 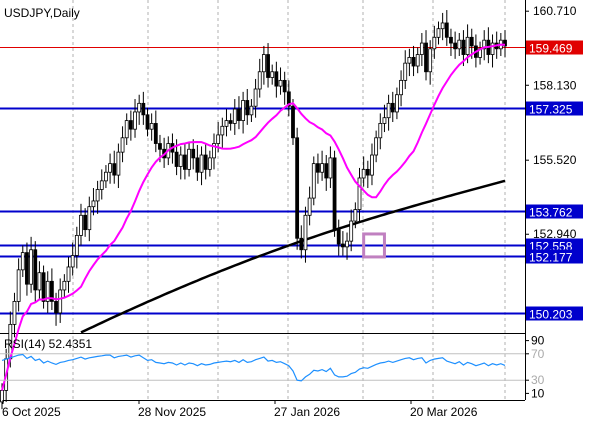 I want to click on level-label: 152.177, so click(x=554, y=257).